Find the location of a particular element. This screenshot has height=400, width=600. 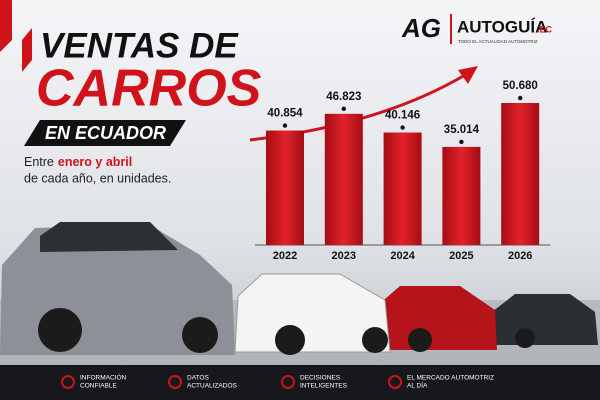

logo-mark: AG is located at coordinates (421, 28).